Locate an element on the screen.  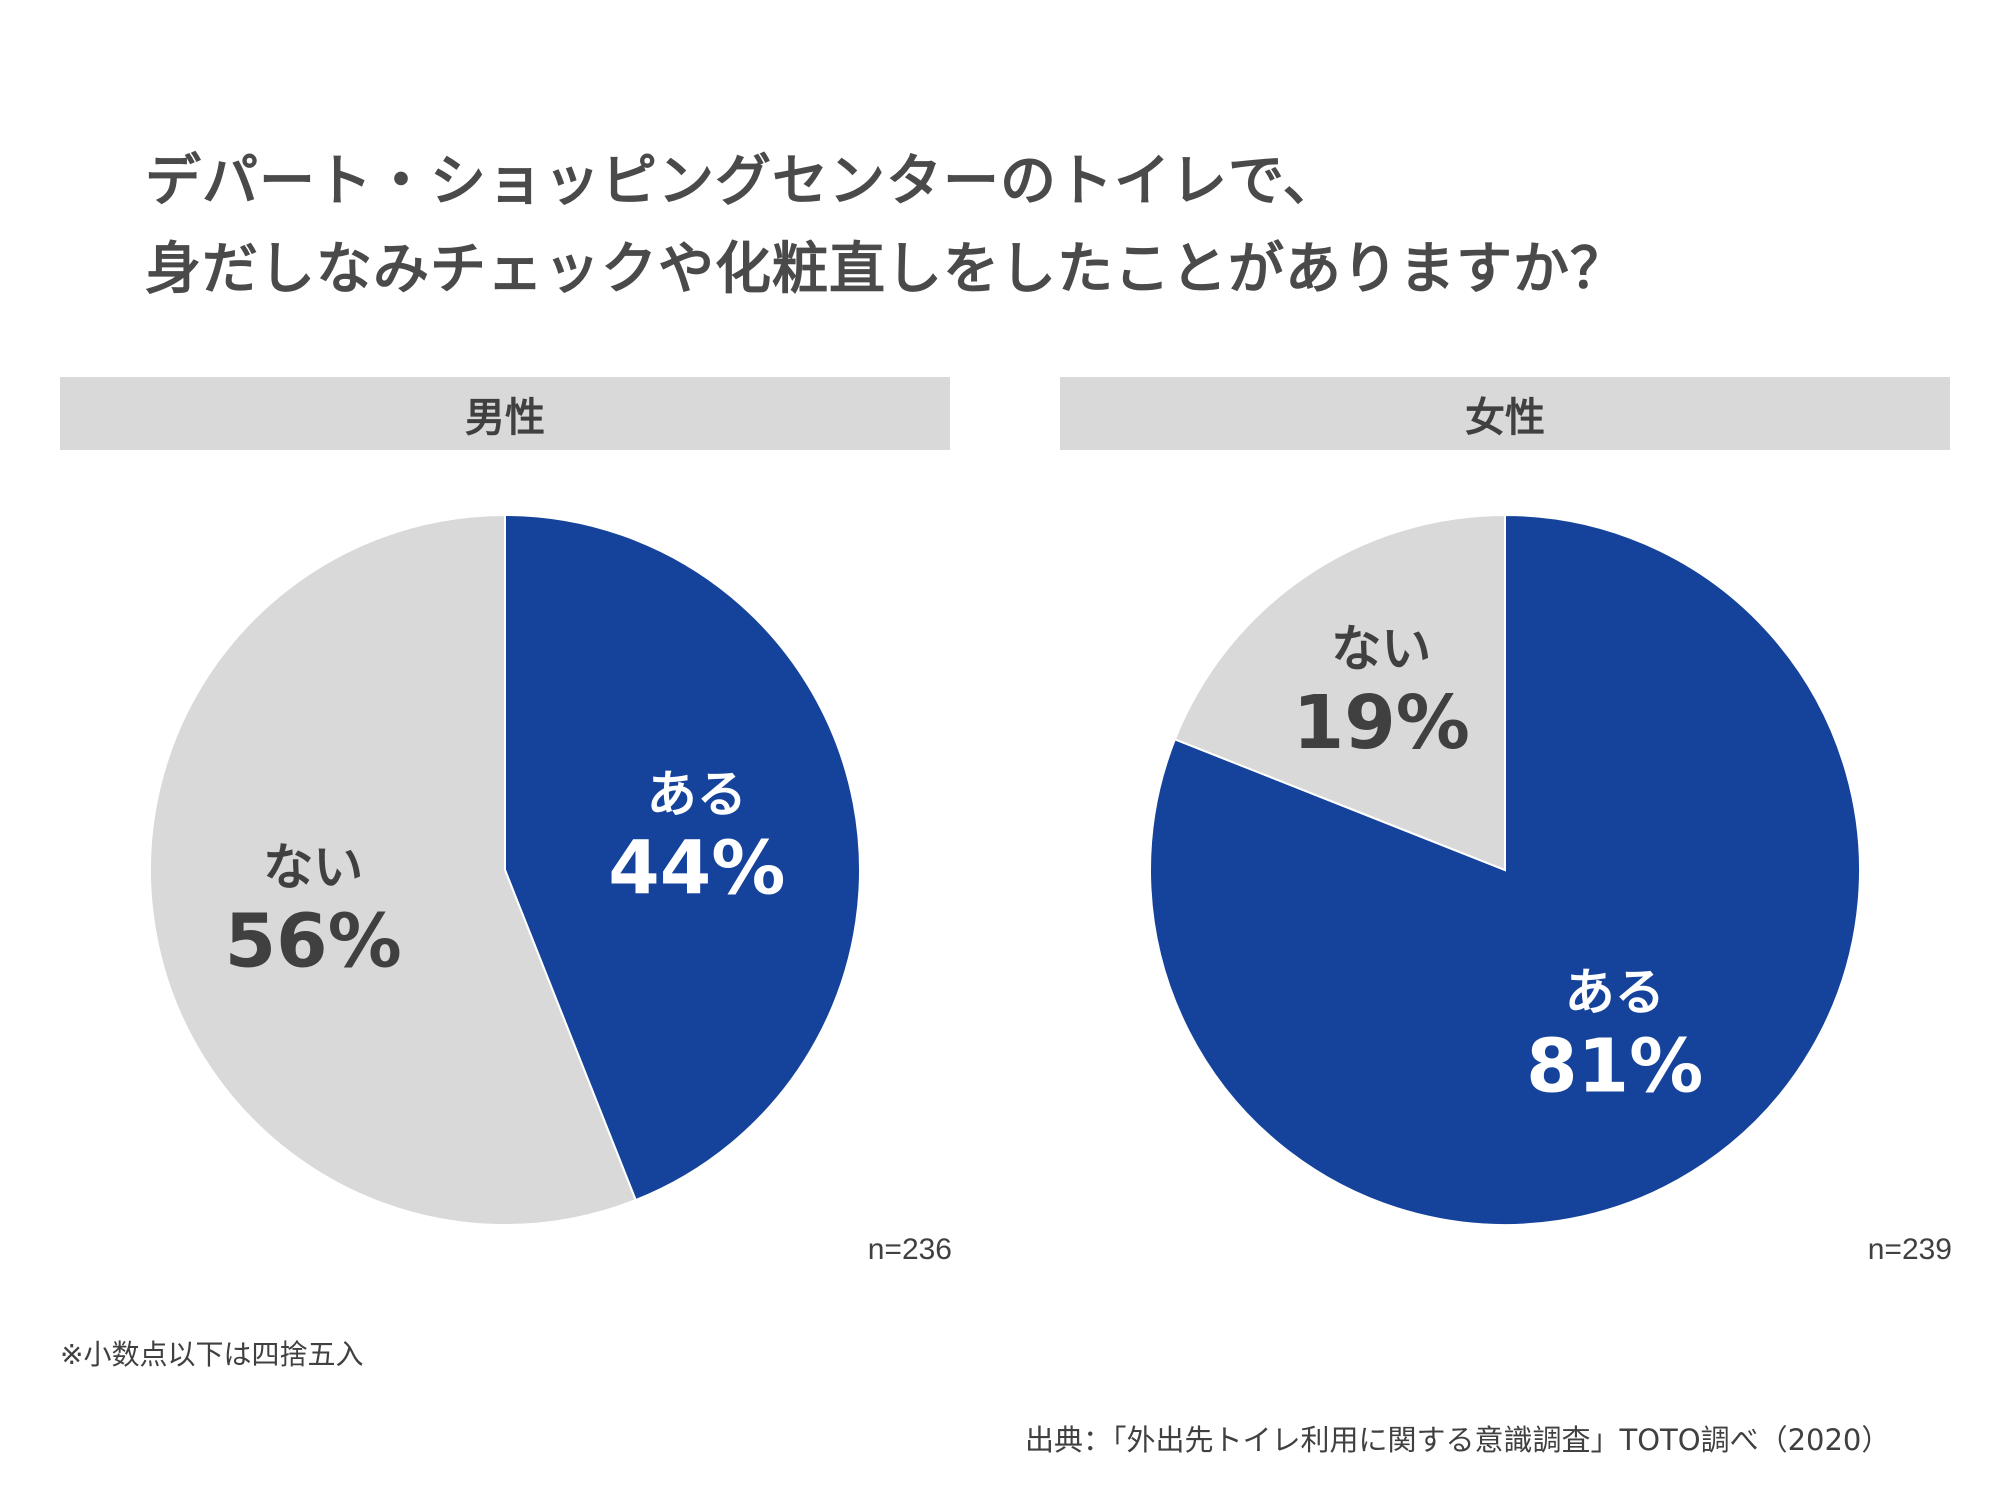
chart-title-line-2: 身だしなみチェックや化粧直しをしたことがありますか？ is located at coordinates (886, 269).